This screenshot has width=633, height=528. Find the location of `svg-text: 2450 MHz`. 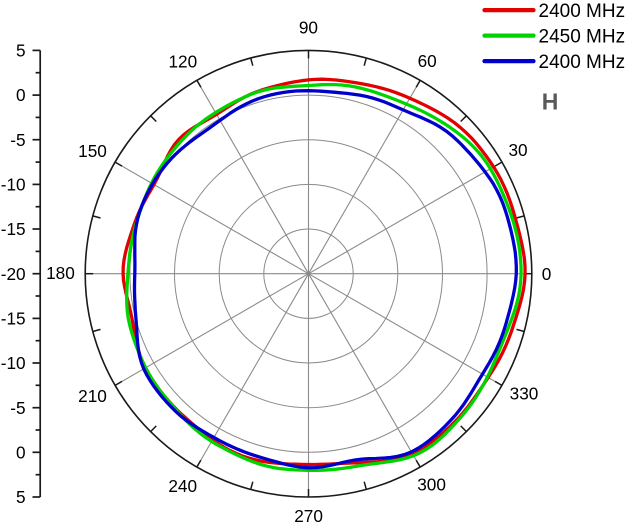

svg-text: 2450 MHz is located at coordinates (582, 36).